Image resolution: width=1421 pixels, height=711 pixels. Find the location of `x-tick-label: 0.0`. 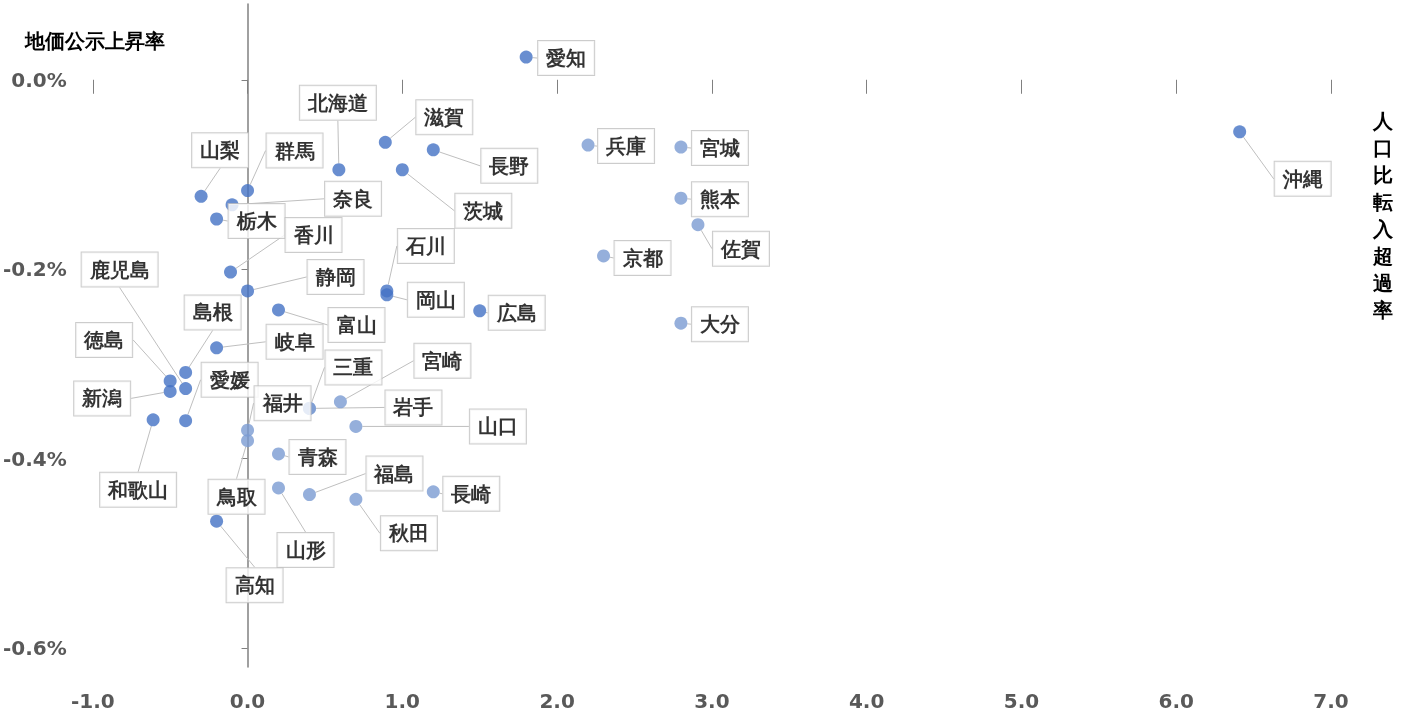

x-tick-label: 0.0 is located at coordinates (247, 700).